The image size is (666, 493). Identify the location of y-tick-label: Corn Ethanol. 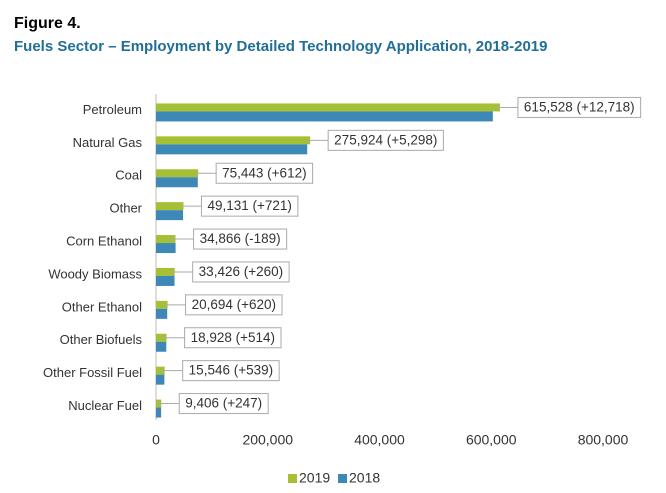
(104, 240).